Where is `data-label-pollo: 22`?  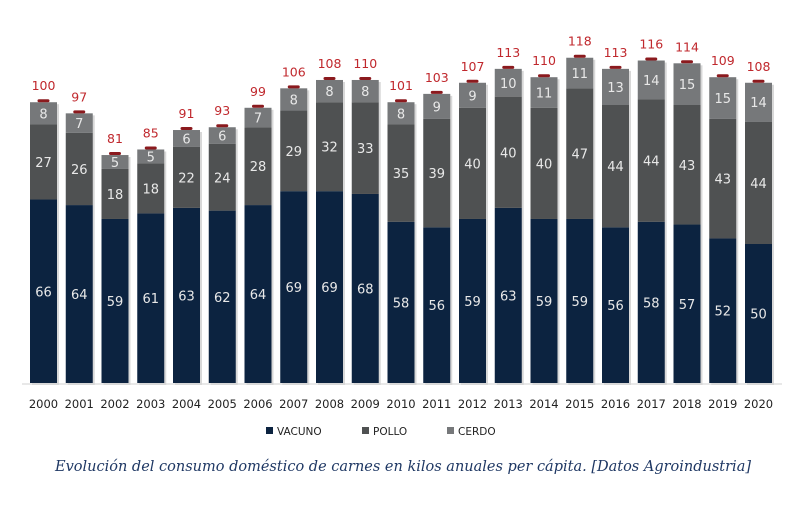
data-label-pollo: 22 is located at coordinates (186, 178).